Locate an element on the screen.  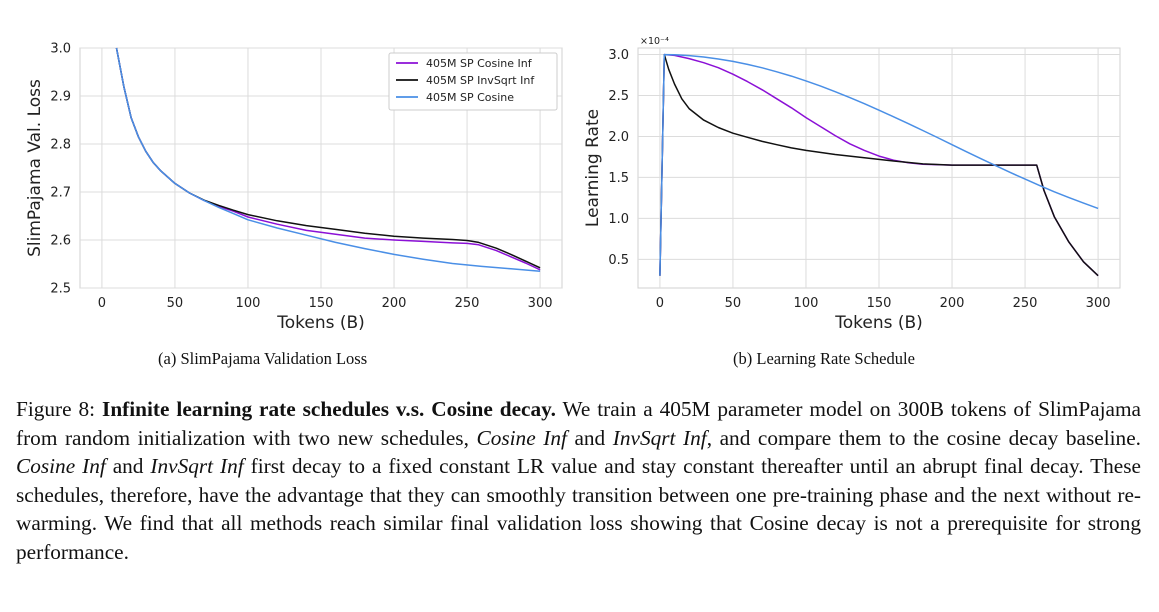
legend-label-invsqrt-inf: 405M SP InvSqrt Inf is located at coordinates (480, 80).